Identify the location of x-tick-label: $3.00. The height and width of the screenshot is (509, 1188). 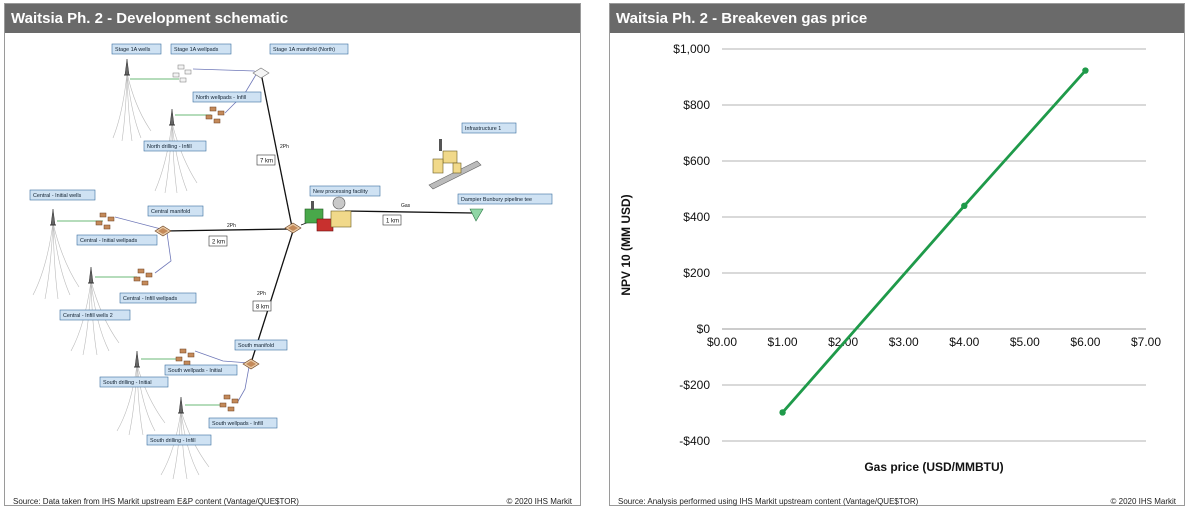
(904, 342).